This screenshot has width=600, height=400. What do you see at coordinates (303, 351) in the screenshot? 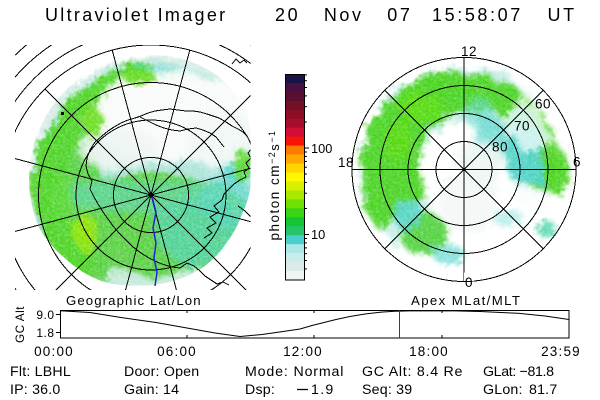
I see `svg-text: 12:00` at bounding box center [303, 351].